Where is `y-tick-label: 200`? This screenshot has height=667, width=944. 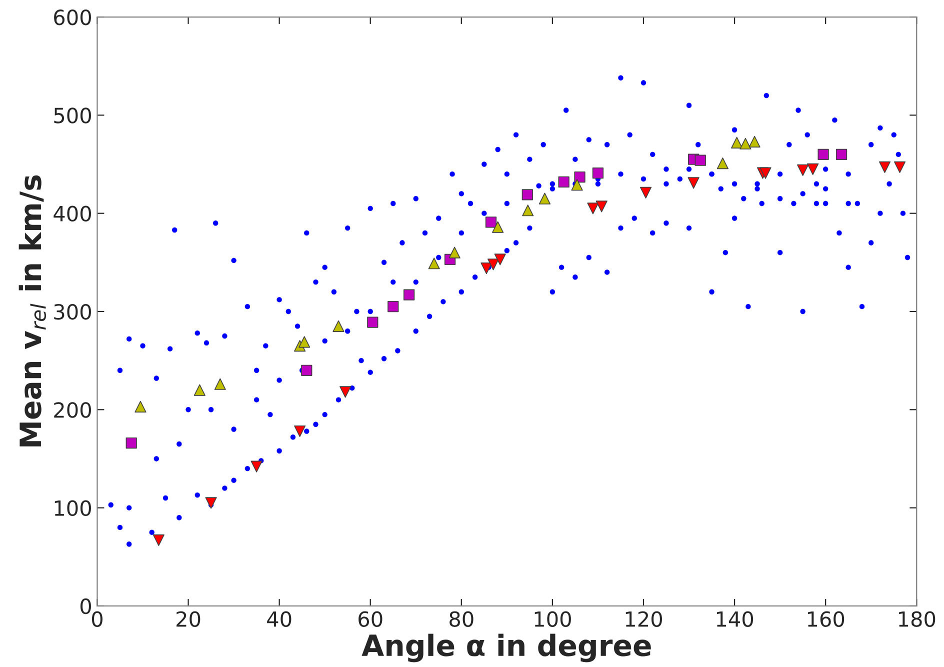
y-tick-label: 200 is located at coordinates (72, 410).